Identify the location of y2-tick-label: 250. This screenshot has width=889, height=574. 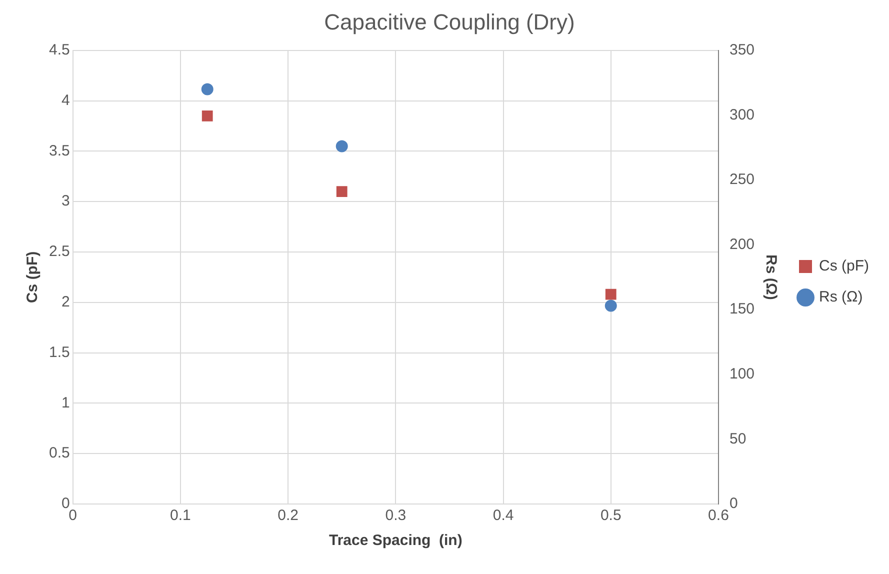
(742, 179).